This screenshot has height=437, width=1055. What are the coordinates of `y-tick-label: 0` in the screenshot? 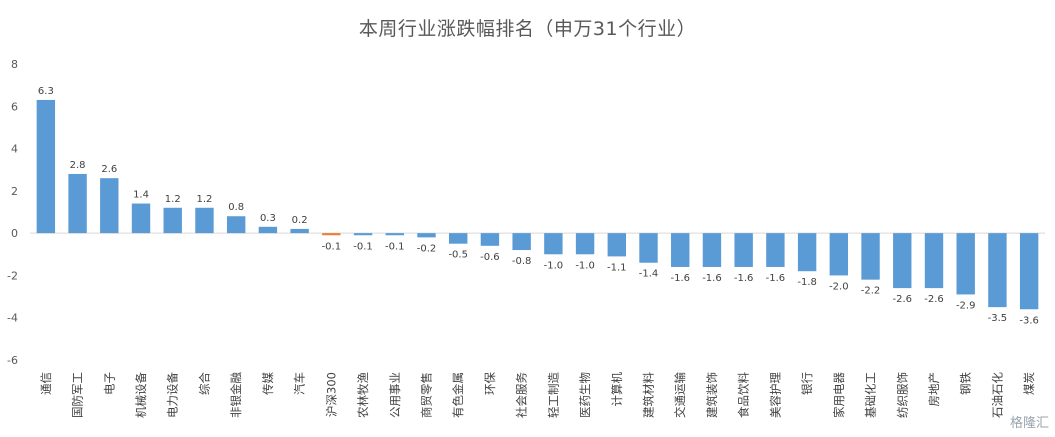 It's located at (14, 233).